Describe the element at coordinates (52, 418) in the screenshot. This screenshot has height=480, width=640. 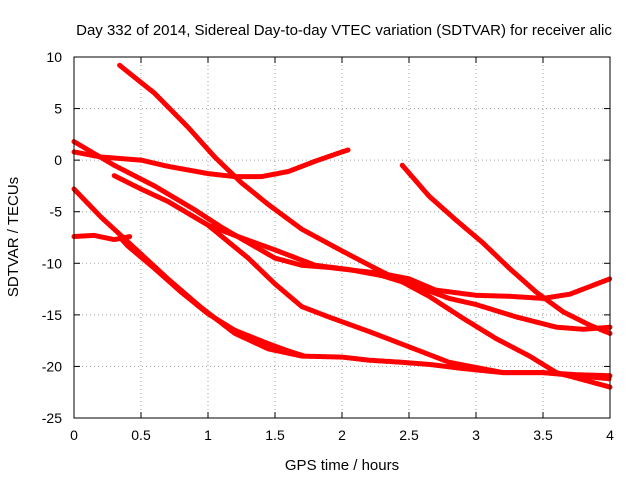
I see `y-tick-label: -25` at that location.